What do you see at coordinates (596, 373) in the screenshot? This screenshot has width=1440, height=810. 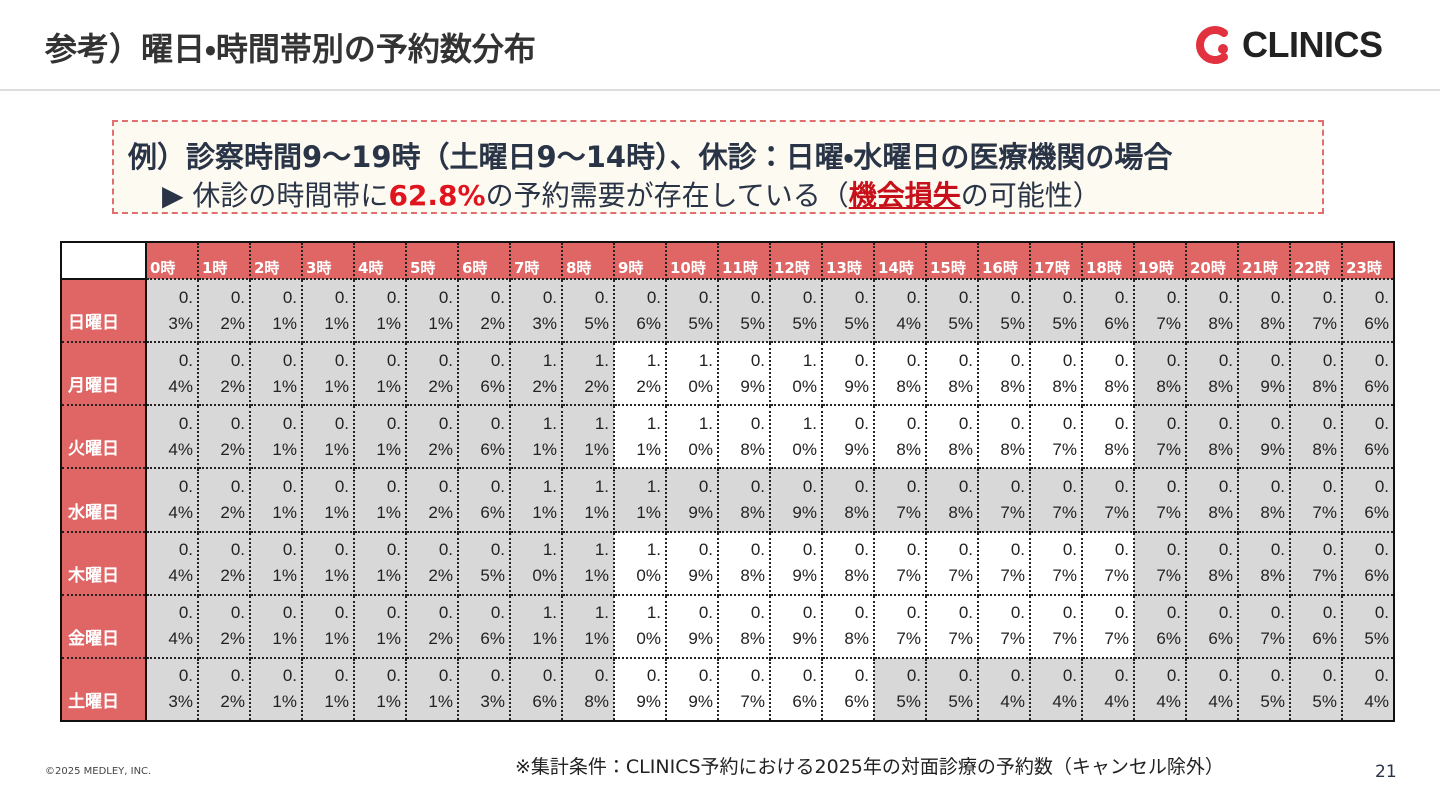 I see `cell-value: 1.2%` at bounding box center [596, 373].